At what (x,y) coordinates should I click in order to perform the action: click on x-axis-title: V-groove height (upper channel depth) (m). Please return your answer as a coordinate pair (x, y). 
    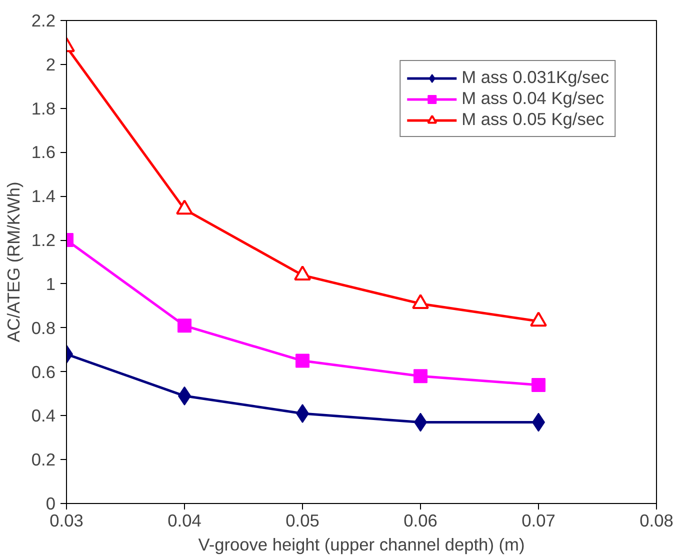
    Looking at the image, I should click on (361, 544).